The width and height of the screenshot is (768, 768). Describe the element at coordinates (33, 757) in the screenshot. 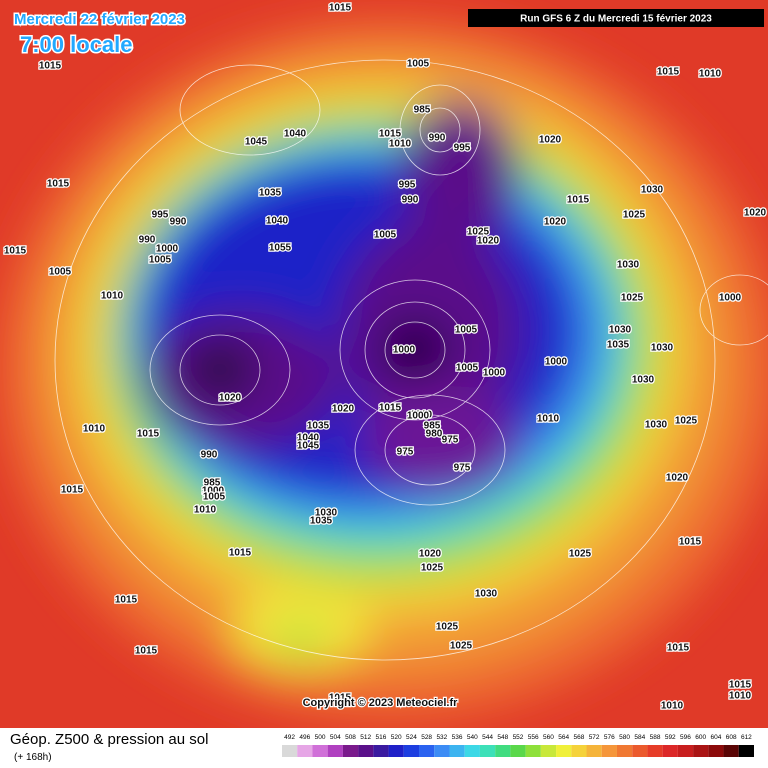

I see `lead-time: (+ 168h)` at that location.